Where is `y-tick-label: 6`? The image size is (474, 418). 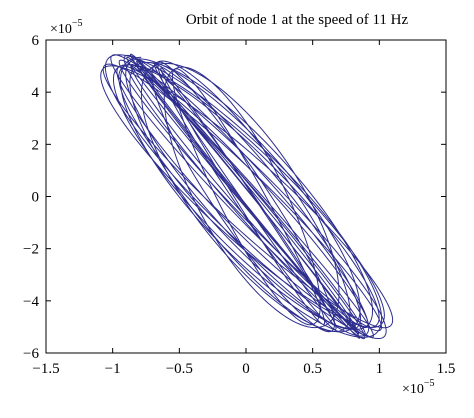
y-tick-label: 6 is located at coordinates (36, 41).